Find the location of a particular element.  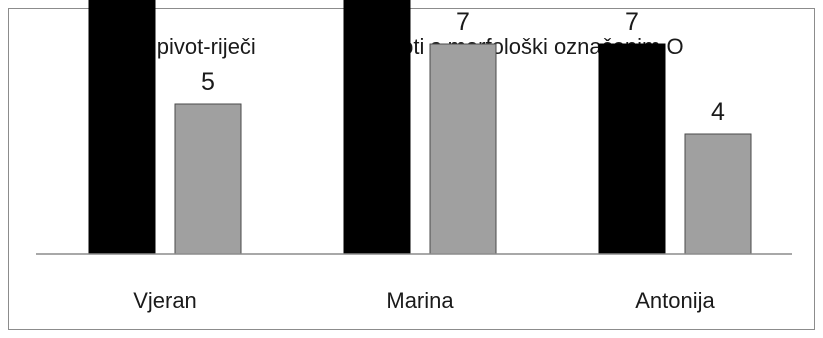

data-label-antonija-series-1: 7 is located at coordinates (632, 22).